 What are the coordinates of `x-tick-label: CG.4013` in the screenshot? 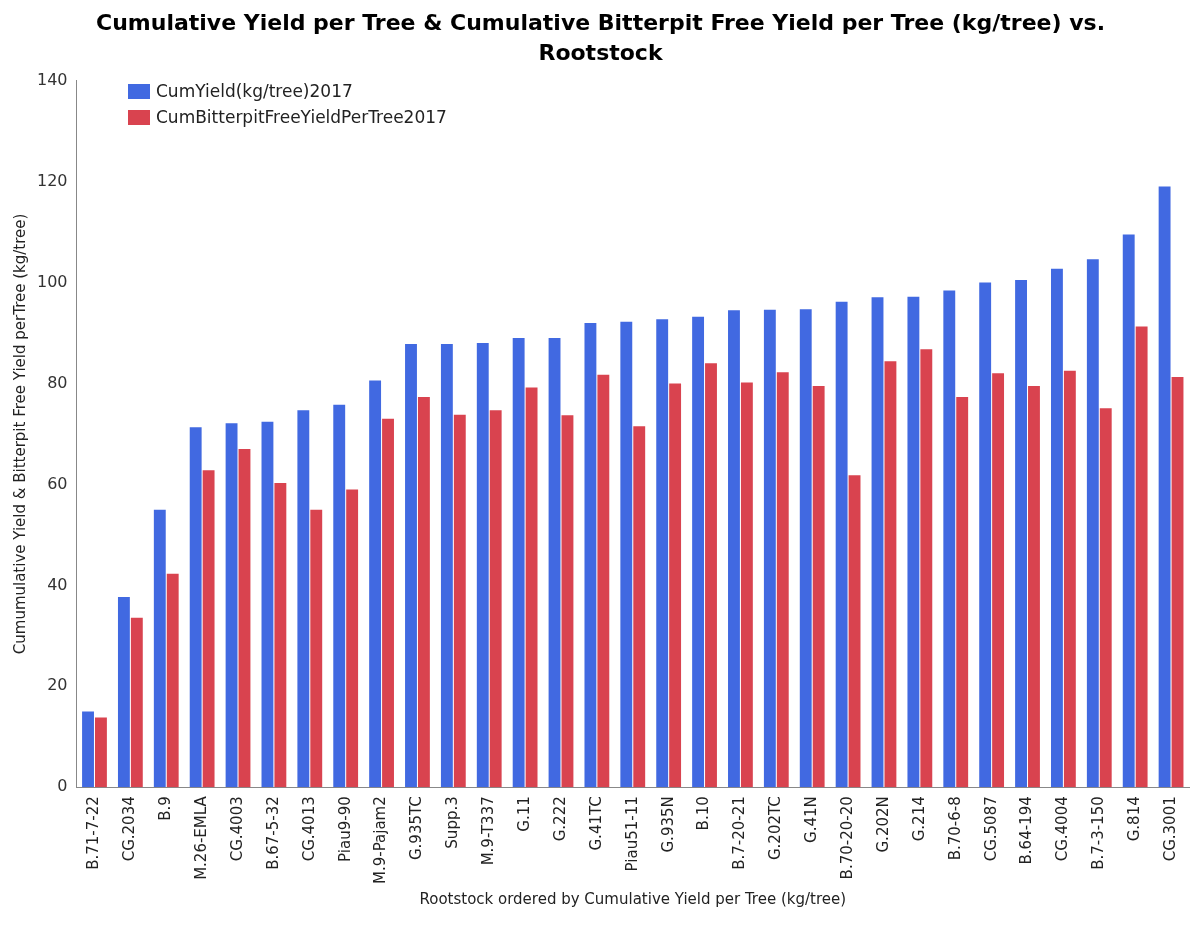 It's located at (308, 829).